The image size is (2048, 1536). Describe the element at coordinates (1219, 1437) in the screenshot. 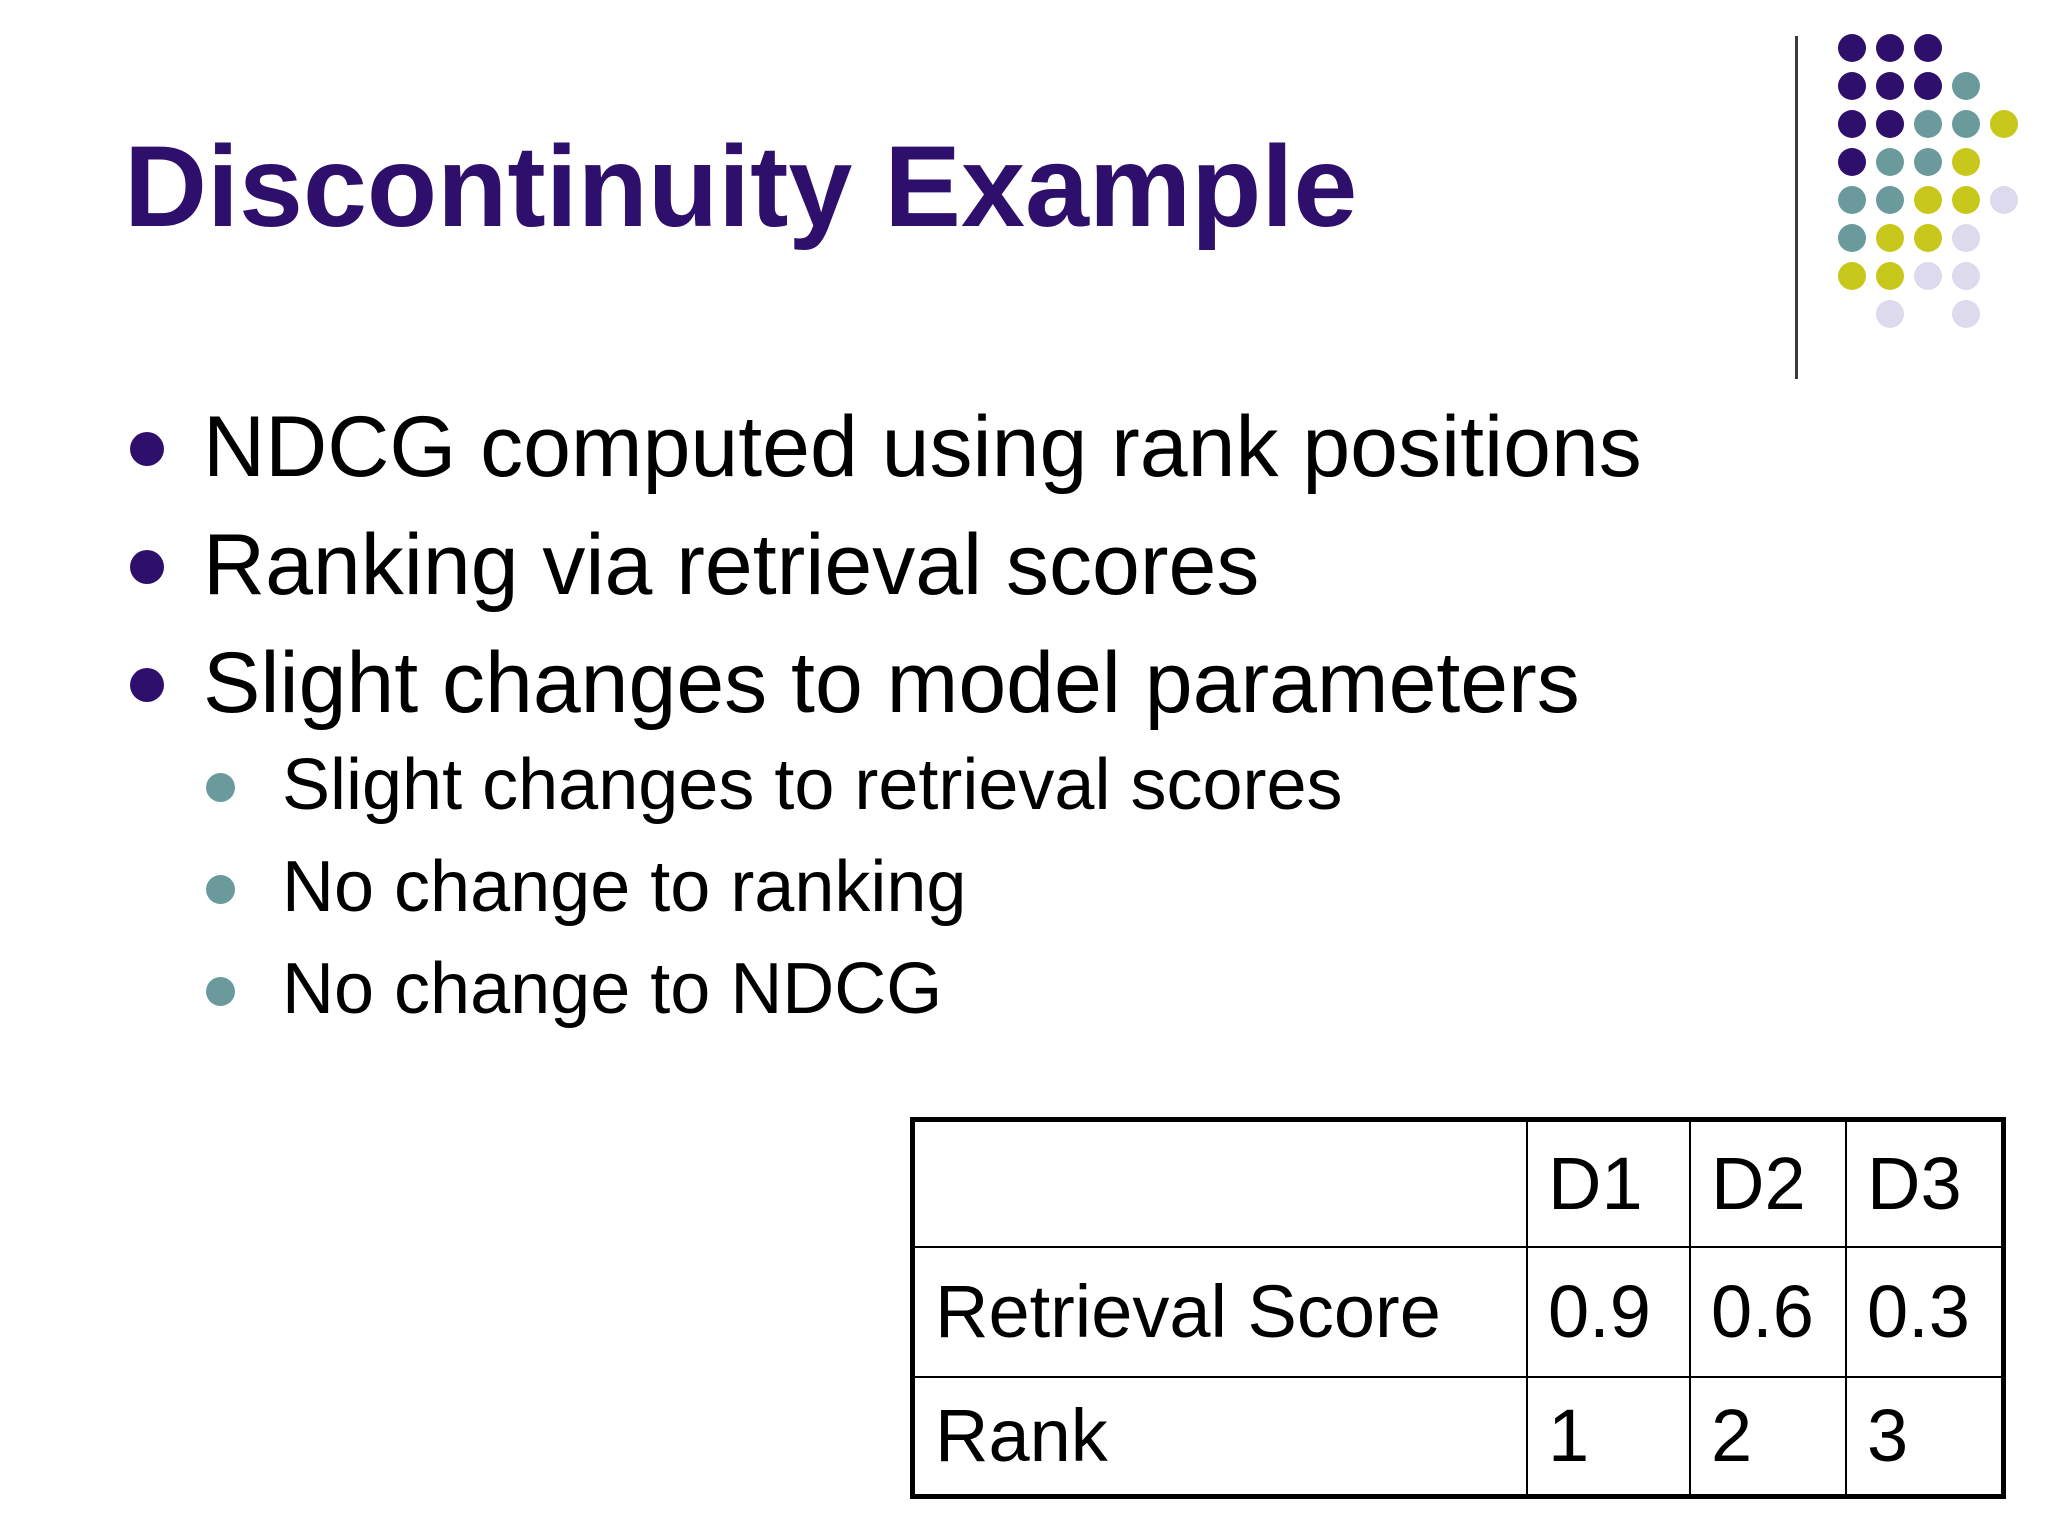

I see `table-row-label: Rank` at that location.